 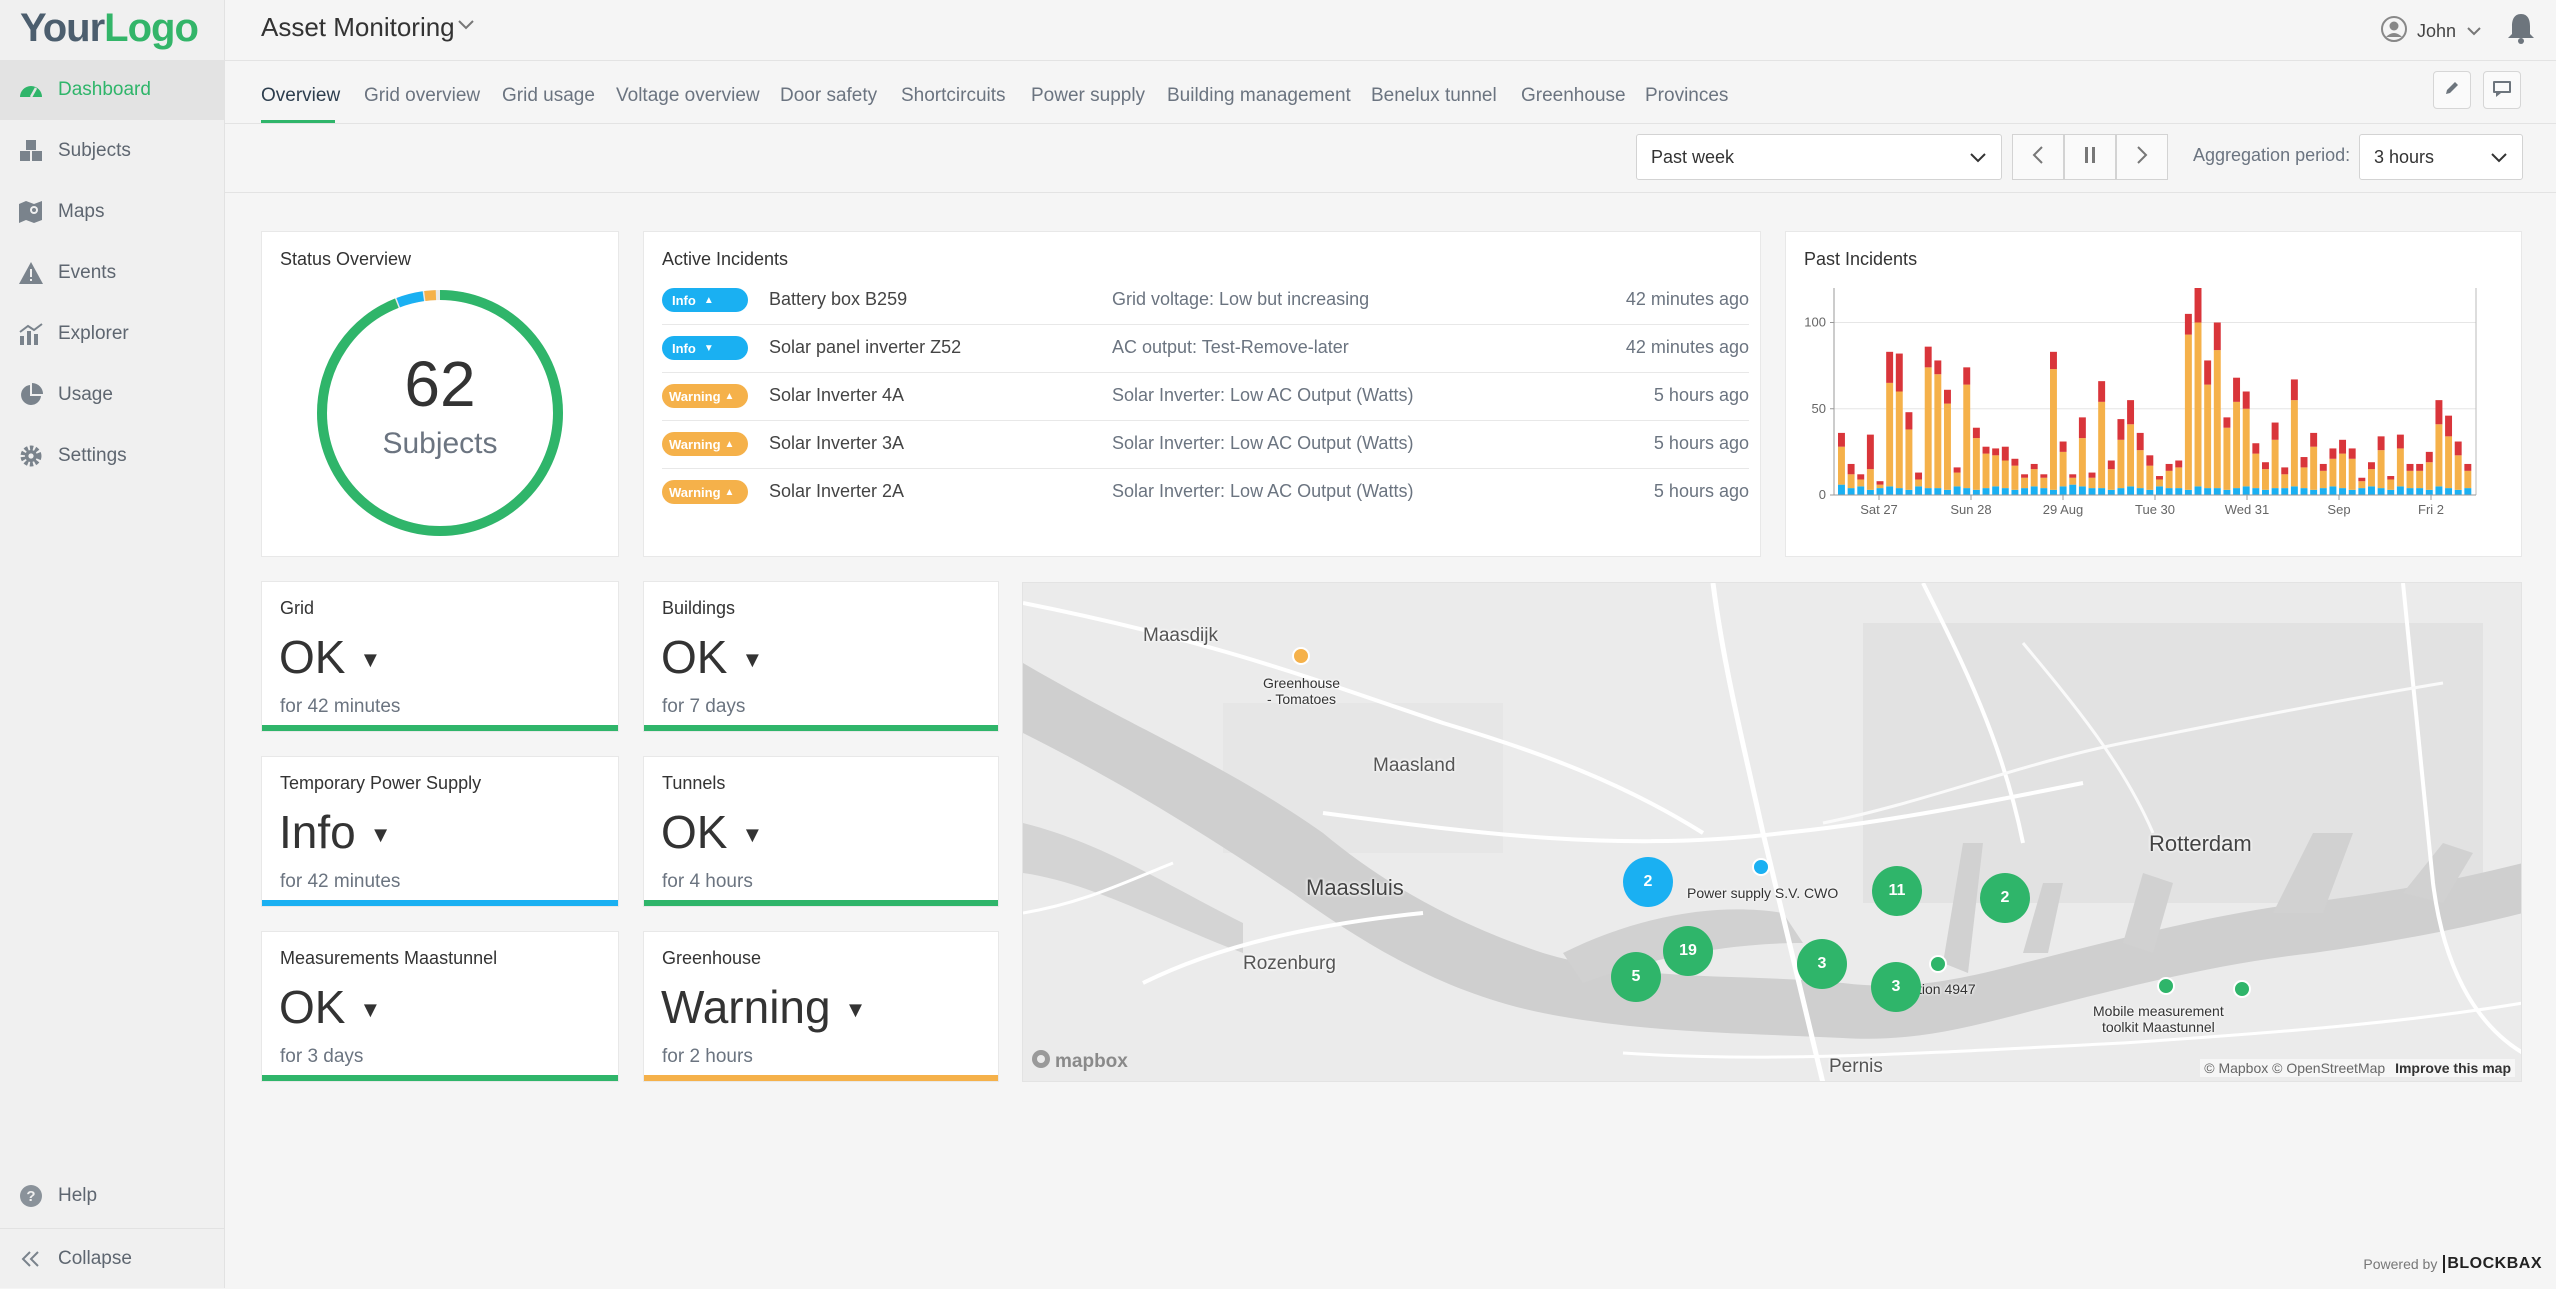 I want to click on blockbax-logo: BLOCKBAX, so click(x=2492, y=1264).